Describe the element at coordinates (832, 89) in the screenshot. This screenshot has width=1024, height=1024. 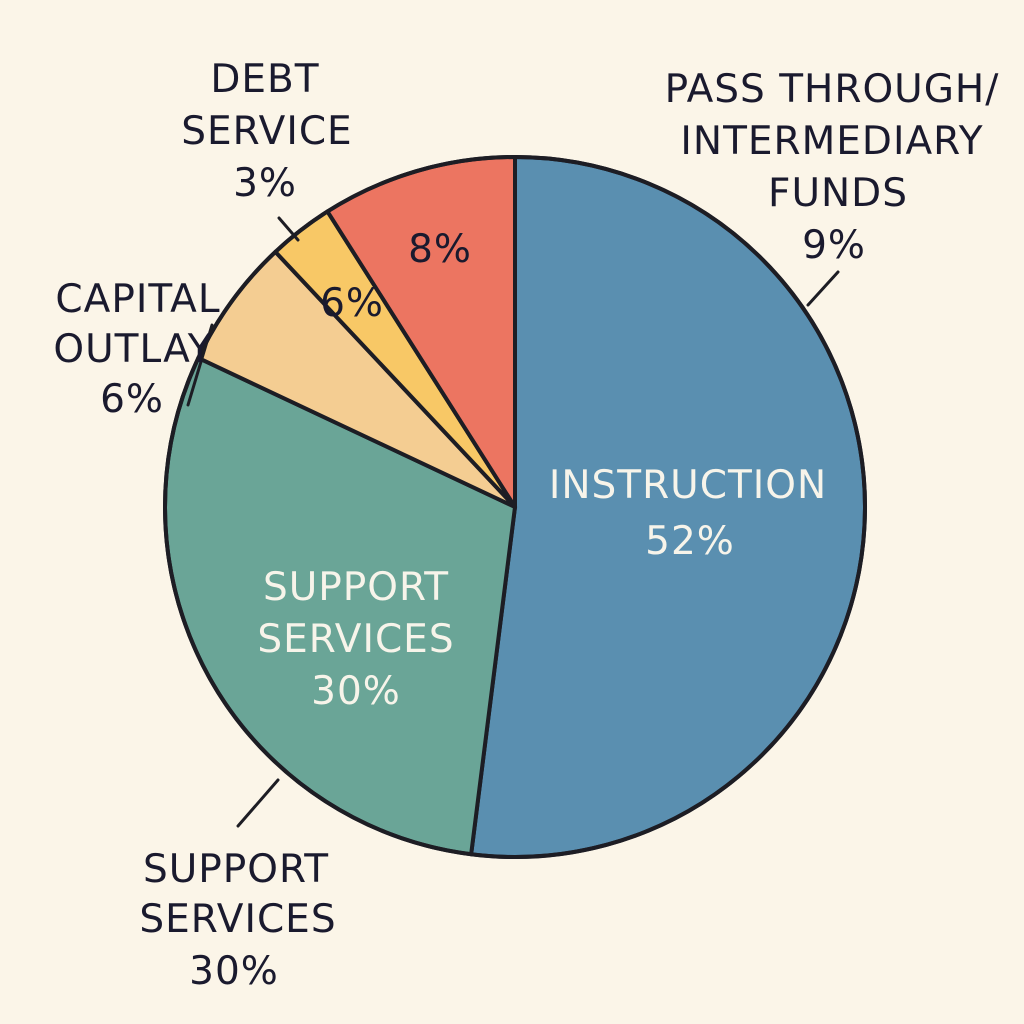
I see `pass-through-label-line1: PASS THROUGH/` at that location.